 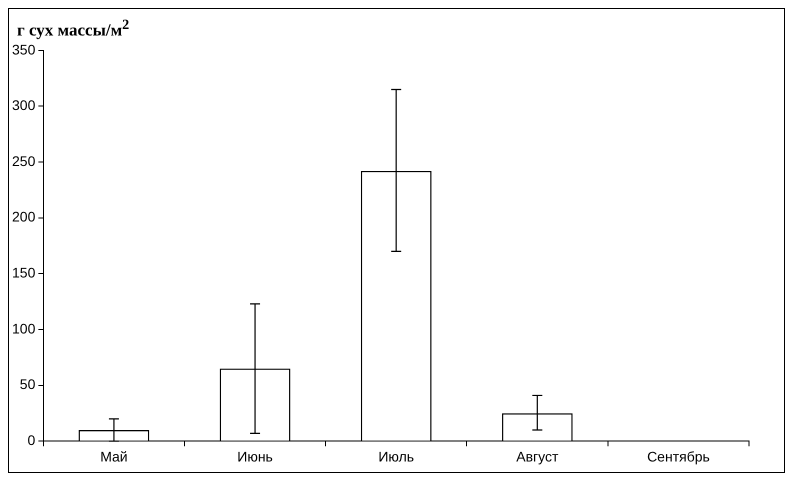 What do you see at coordinates (24, 49) in the screenshot?
I see `y-tick-label: 350` at bounding box center [24, 49].